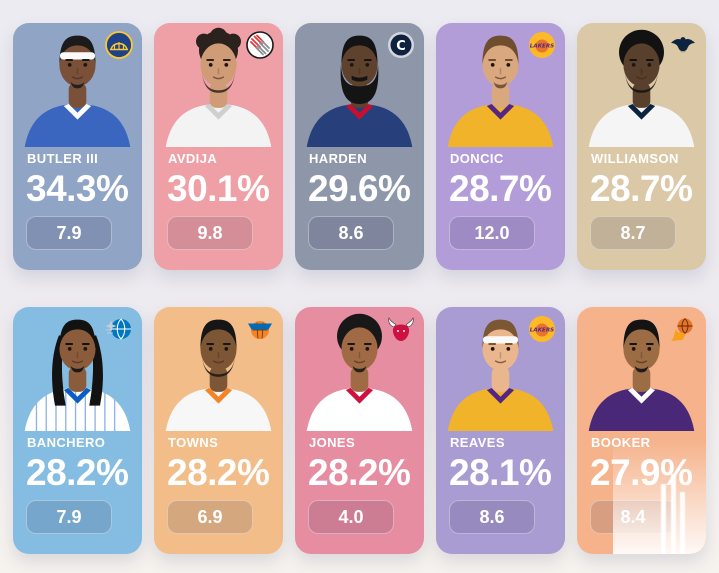 The image size is (719, 573). What do you see at coordinates (641, 472) in the screenshot?
I see `usage-percentage: 27.9%` at bounding box center [641, 472].